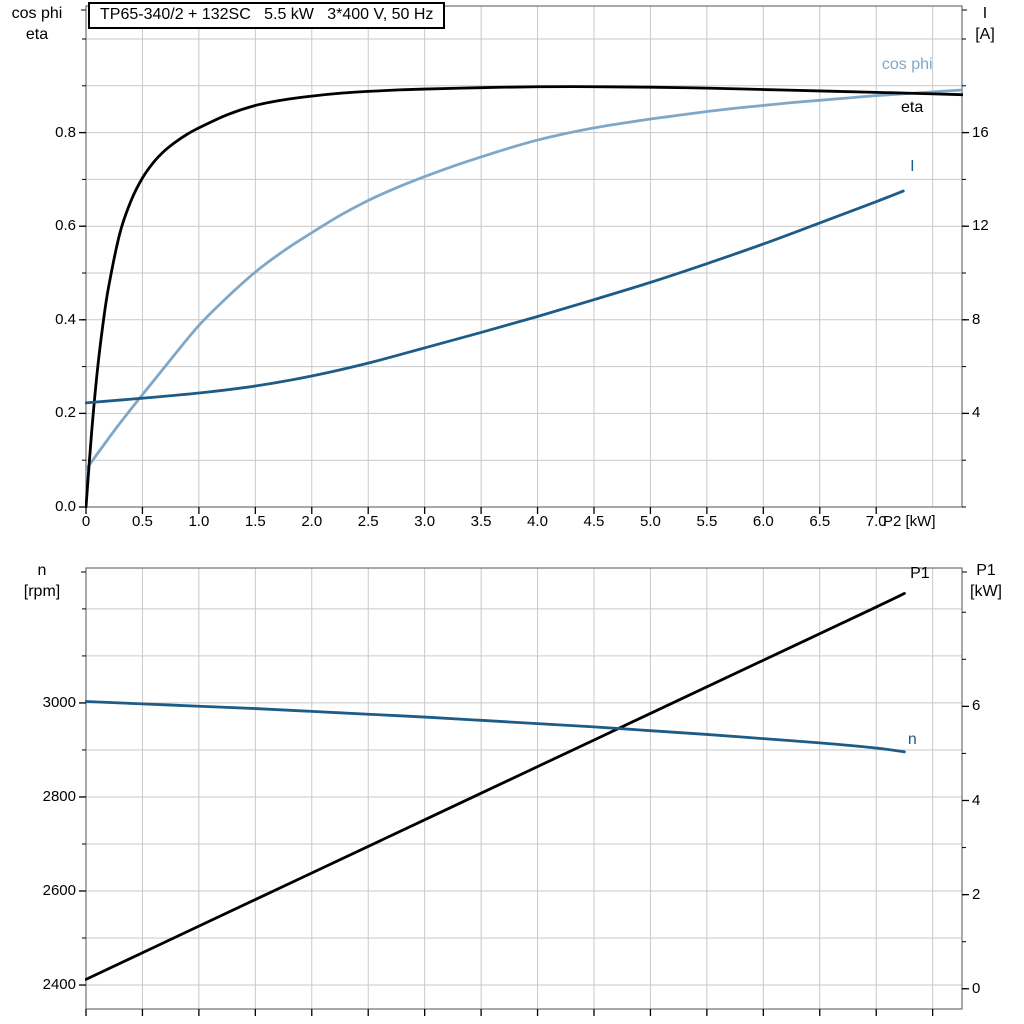  Describe the element at coordinates (976, 988) in the screenshot. I see `tick-label-right: 0` at that location.